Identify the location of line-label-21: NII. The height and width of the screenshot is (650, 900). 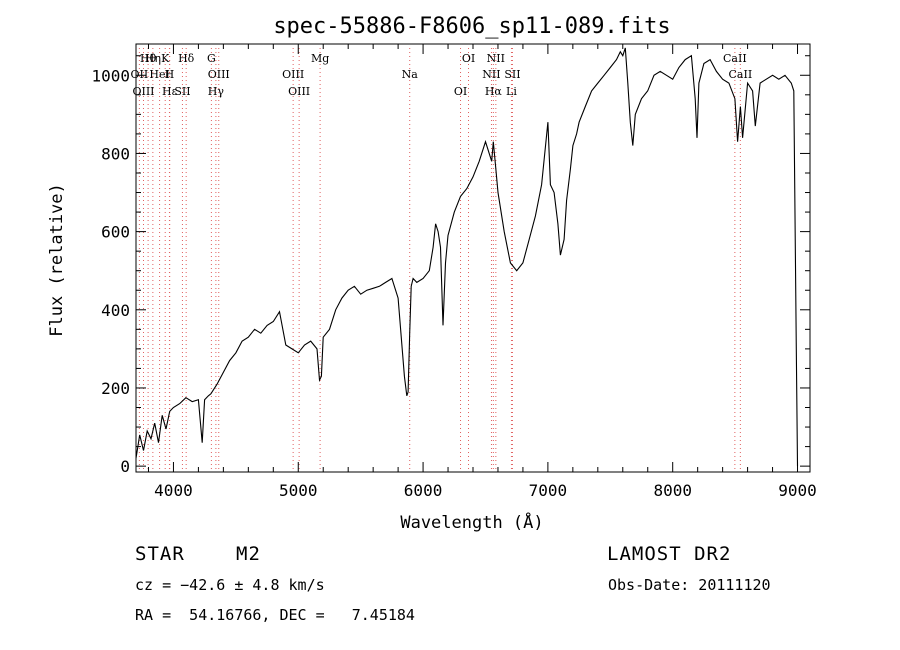
(496, 58).